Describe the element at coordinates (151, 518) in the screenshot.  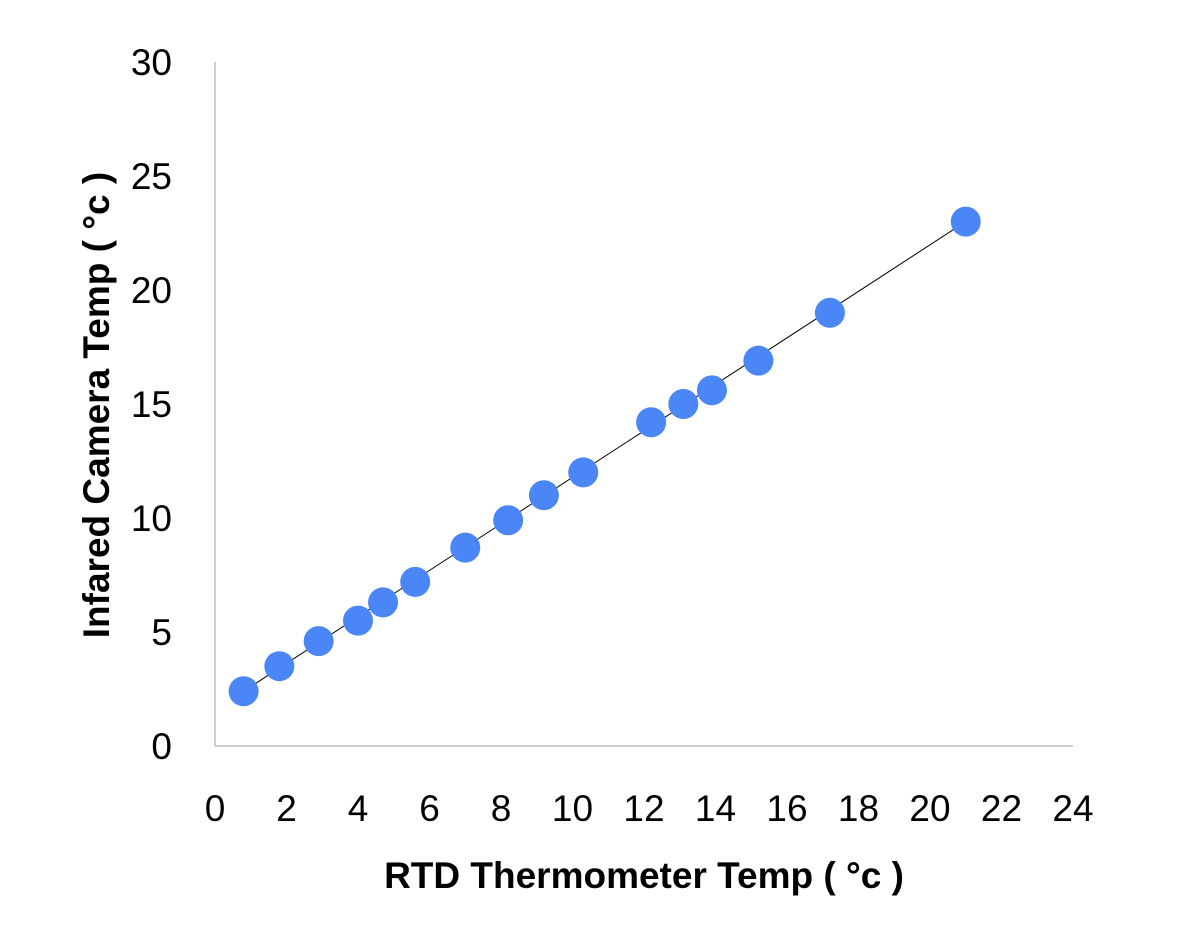
I see `y-tick-label: 10` at that location.